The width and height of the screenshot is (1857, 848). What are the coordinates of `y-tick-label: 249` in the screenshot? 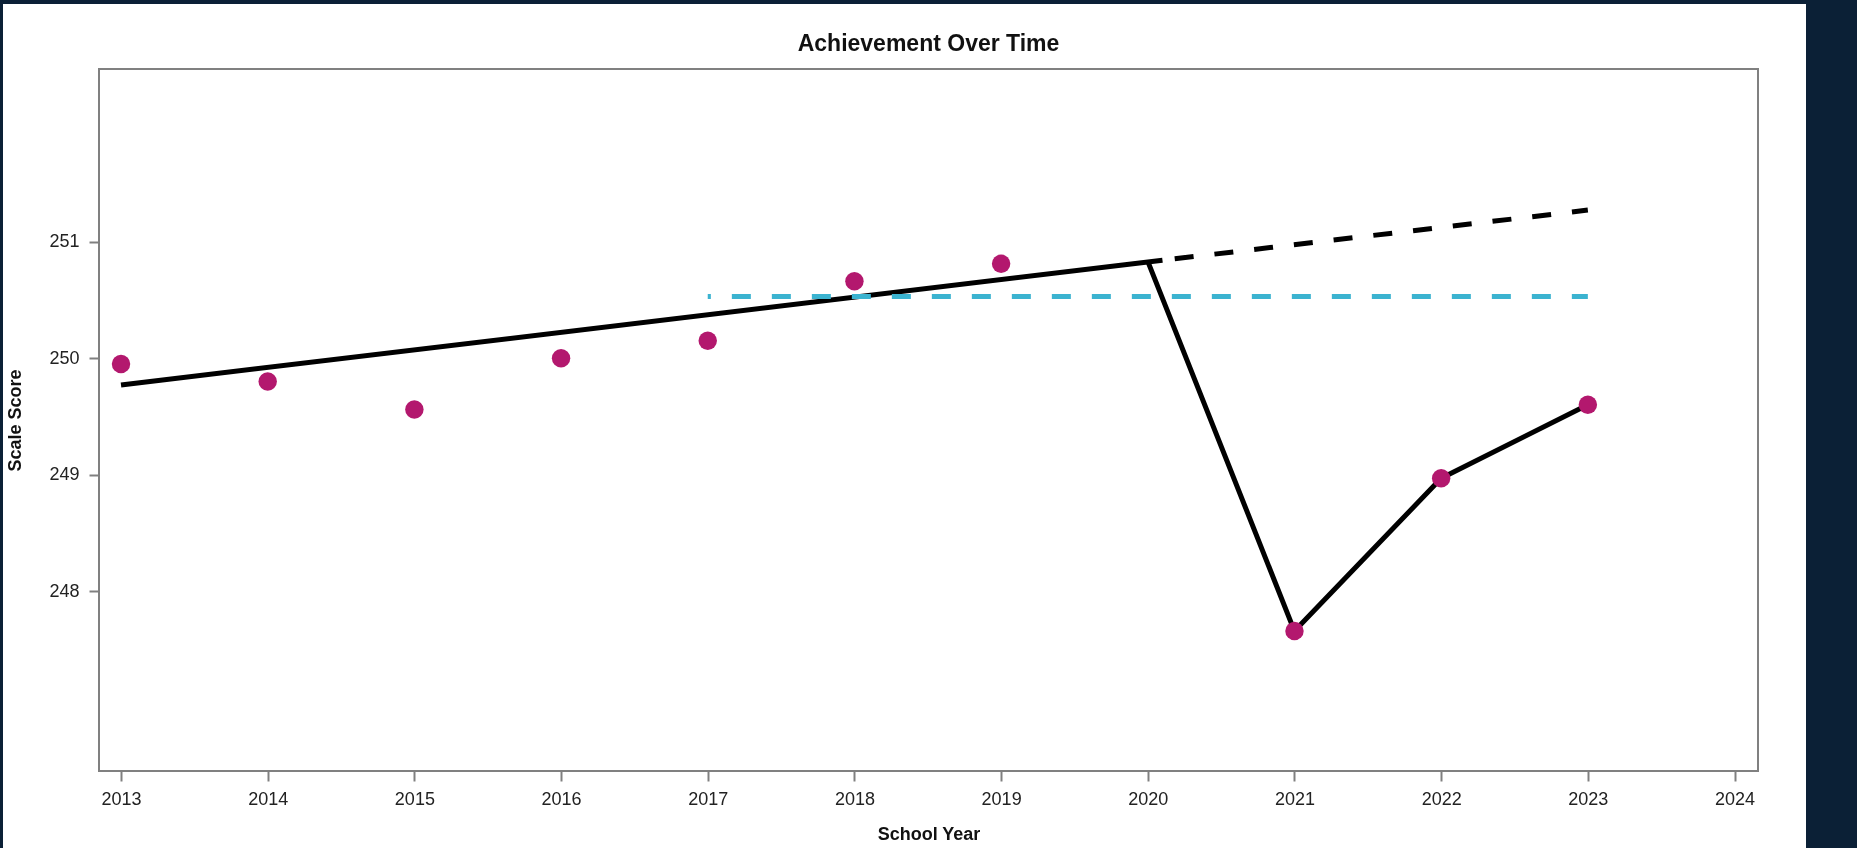 It's located at (64, 474).